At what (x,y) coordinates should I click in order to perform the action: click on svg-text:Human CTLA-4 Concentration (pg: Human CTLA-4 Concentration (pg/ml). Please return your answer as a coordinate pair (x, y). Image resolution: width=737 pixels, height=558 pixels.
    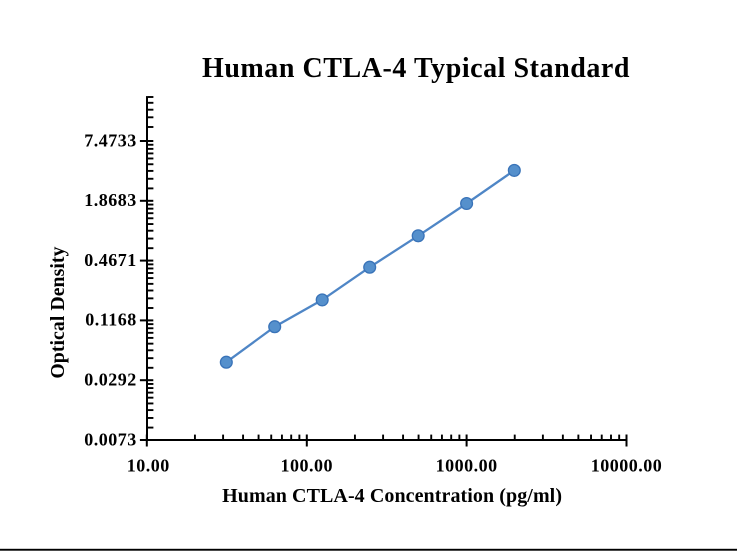
    Looking at the image, I should click on (392, 496).